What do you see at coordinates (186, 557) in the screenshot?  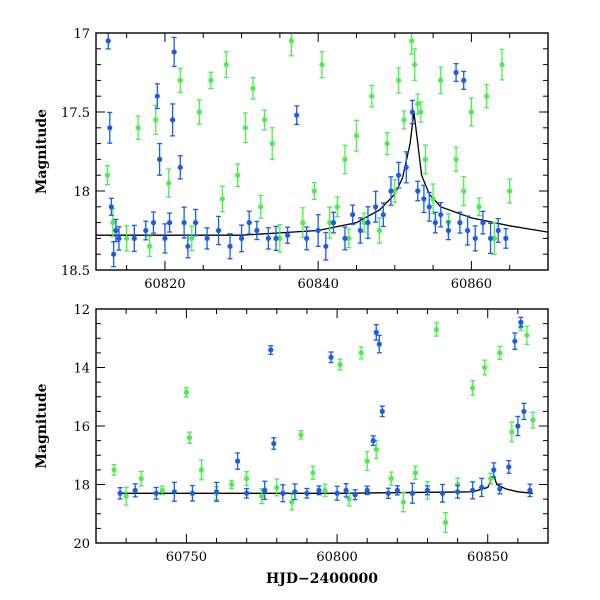 I see `x-tick-label: 60750` at bounding box center [186, 557].